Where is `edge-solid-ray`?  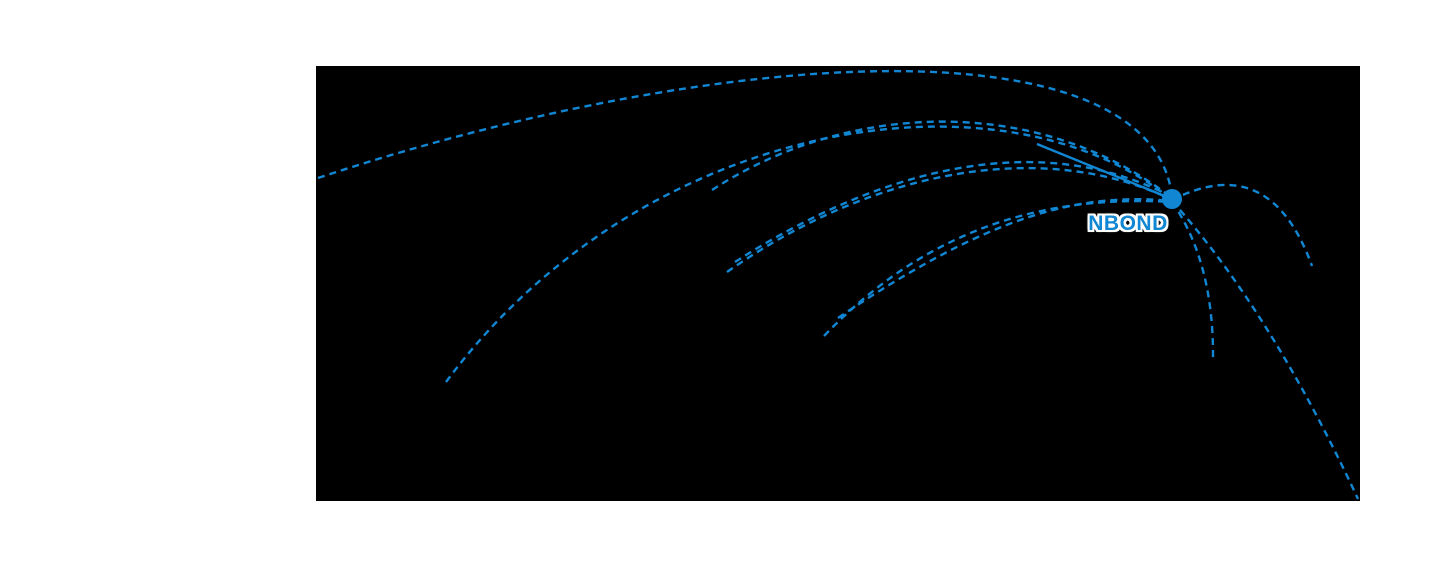
edge-solid-ray is located at coordinates (1102, 170).